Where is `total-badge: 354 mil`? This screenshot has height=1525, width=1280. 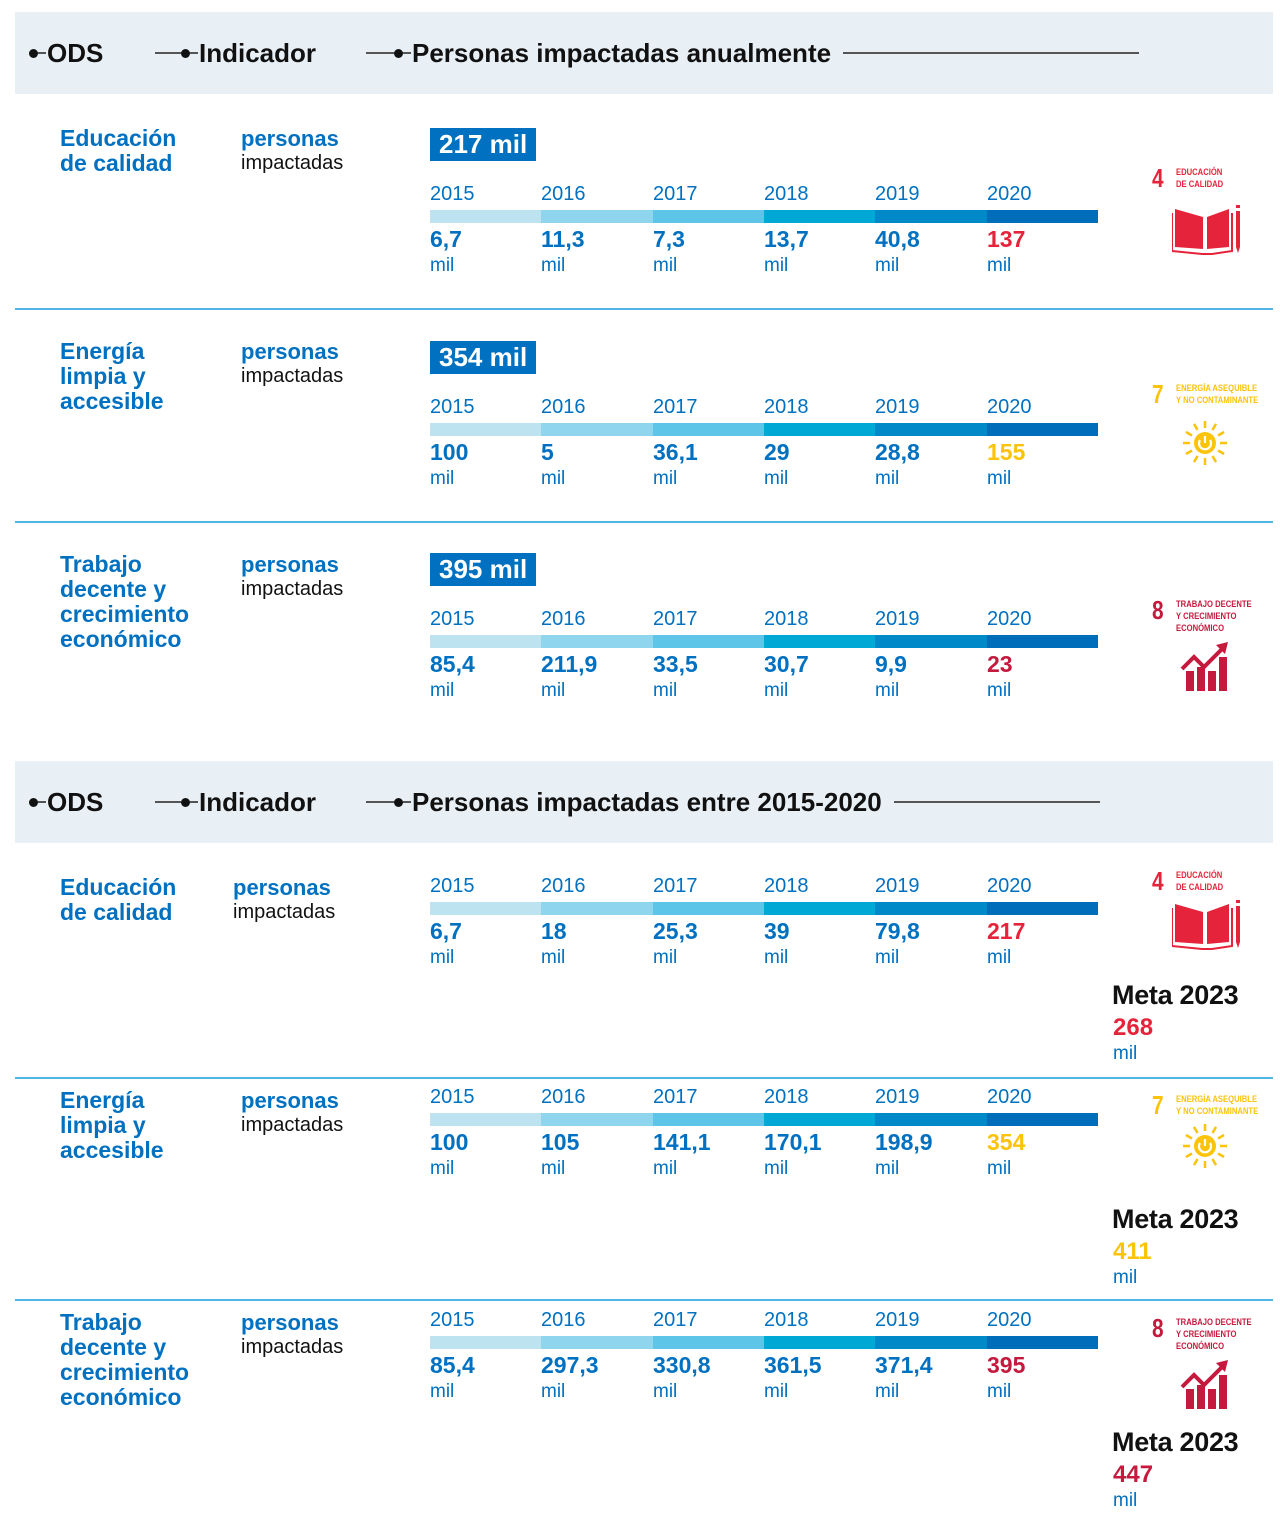
total-badge: 354 mil is located at coordinates (483, 357).